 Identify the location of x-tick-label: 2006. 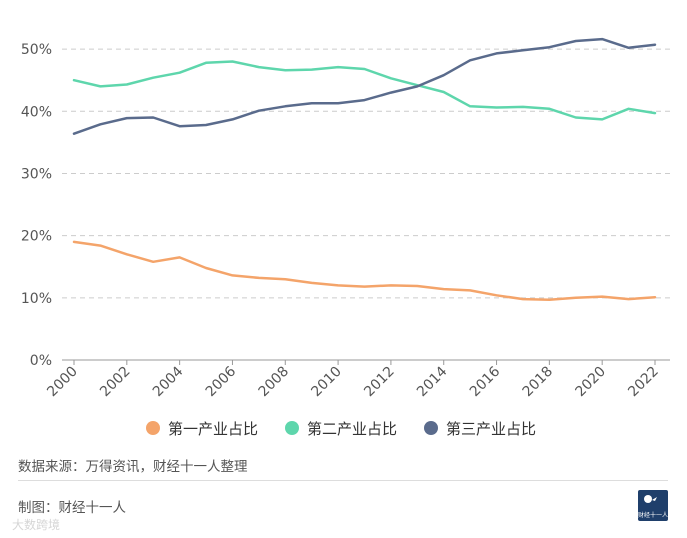
(221, 381).